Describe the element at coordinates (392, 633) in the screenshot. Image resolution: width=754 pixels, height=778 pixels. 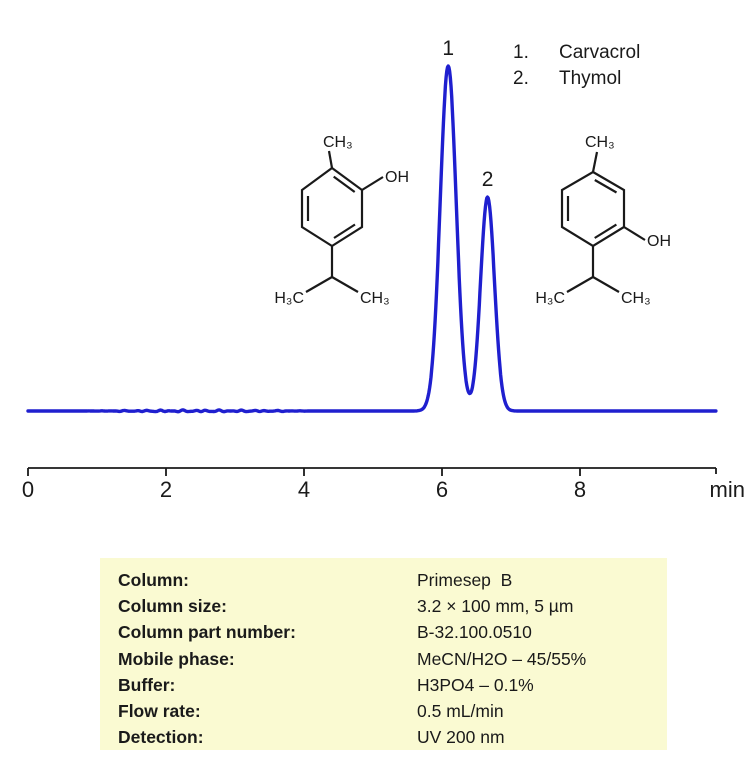
I see `info-row-part-number: Column part number: B-32.100.0510` at that location.